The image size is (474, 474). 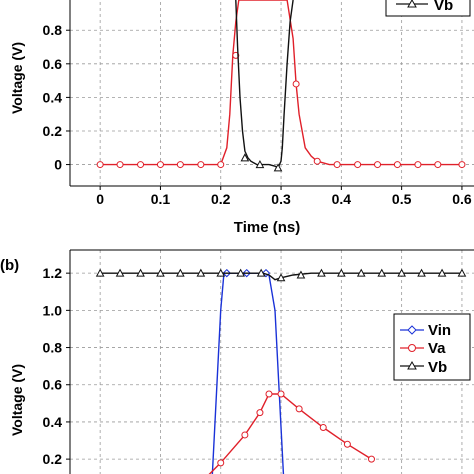 I want to click on x-axis-label-a: Time (ns), so click(x=267, y=227).